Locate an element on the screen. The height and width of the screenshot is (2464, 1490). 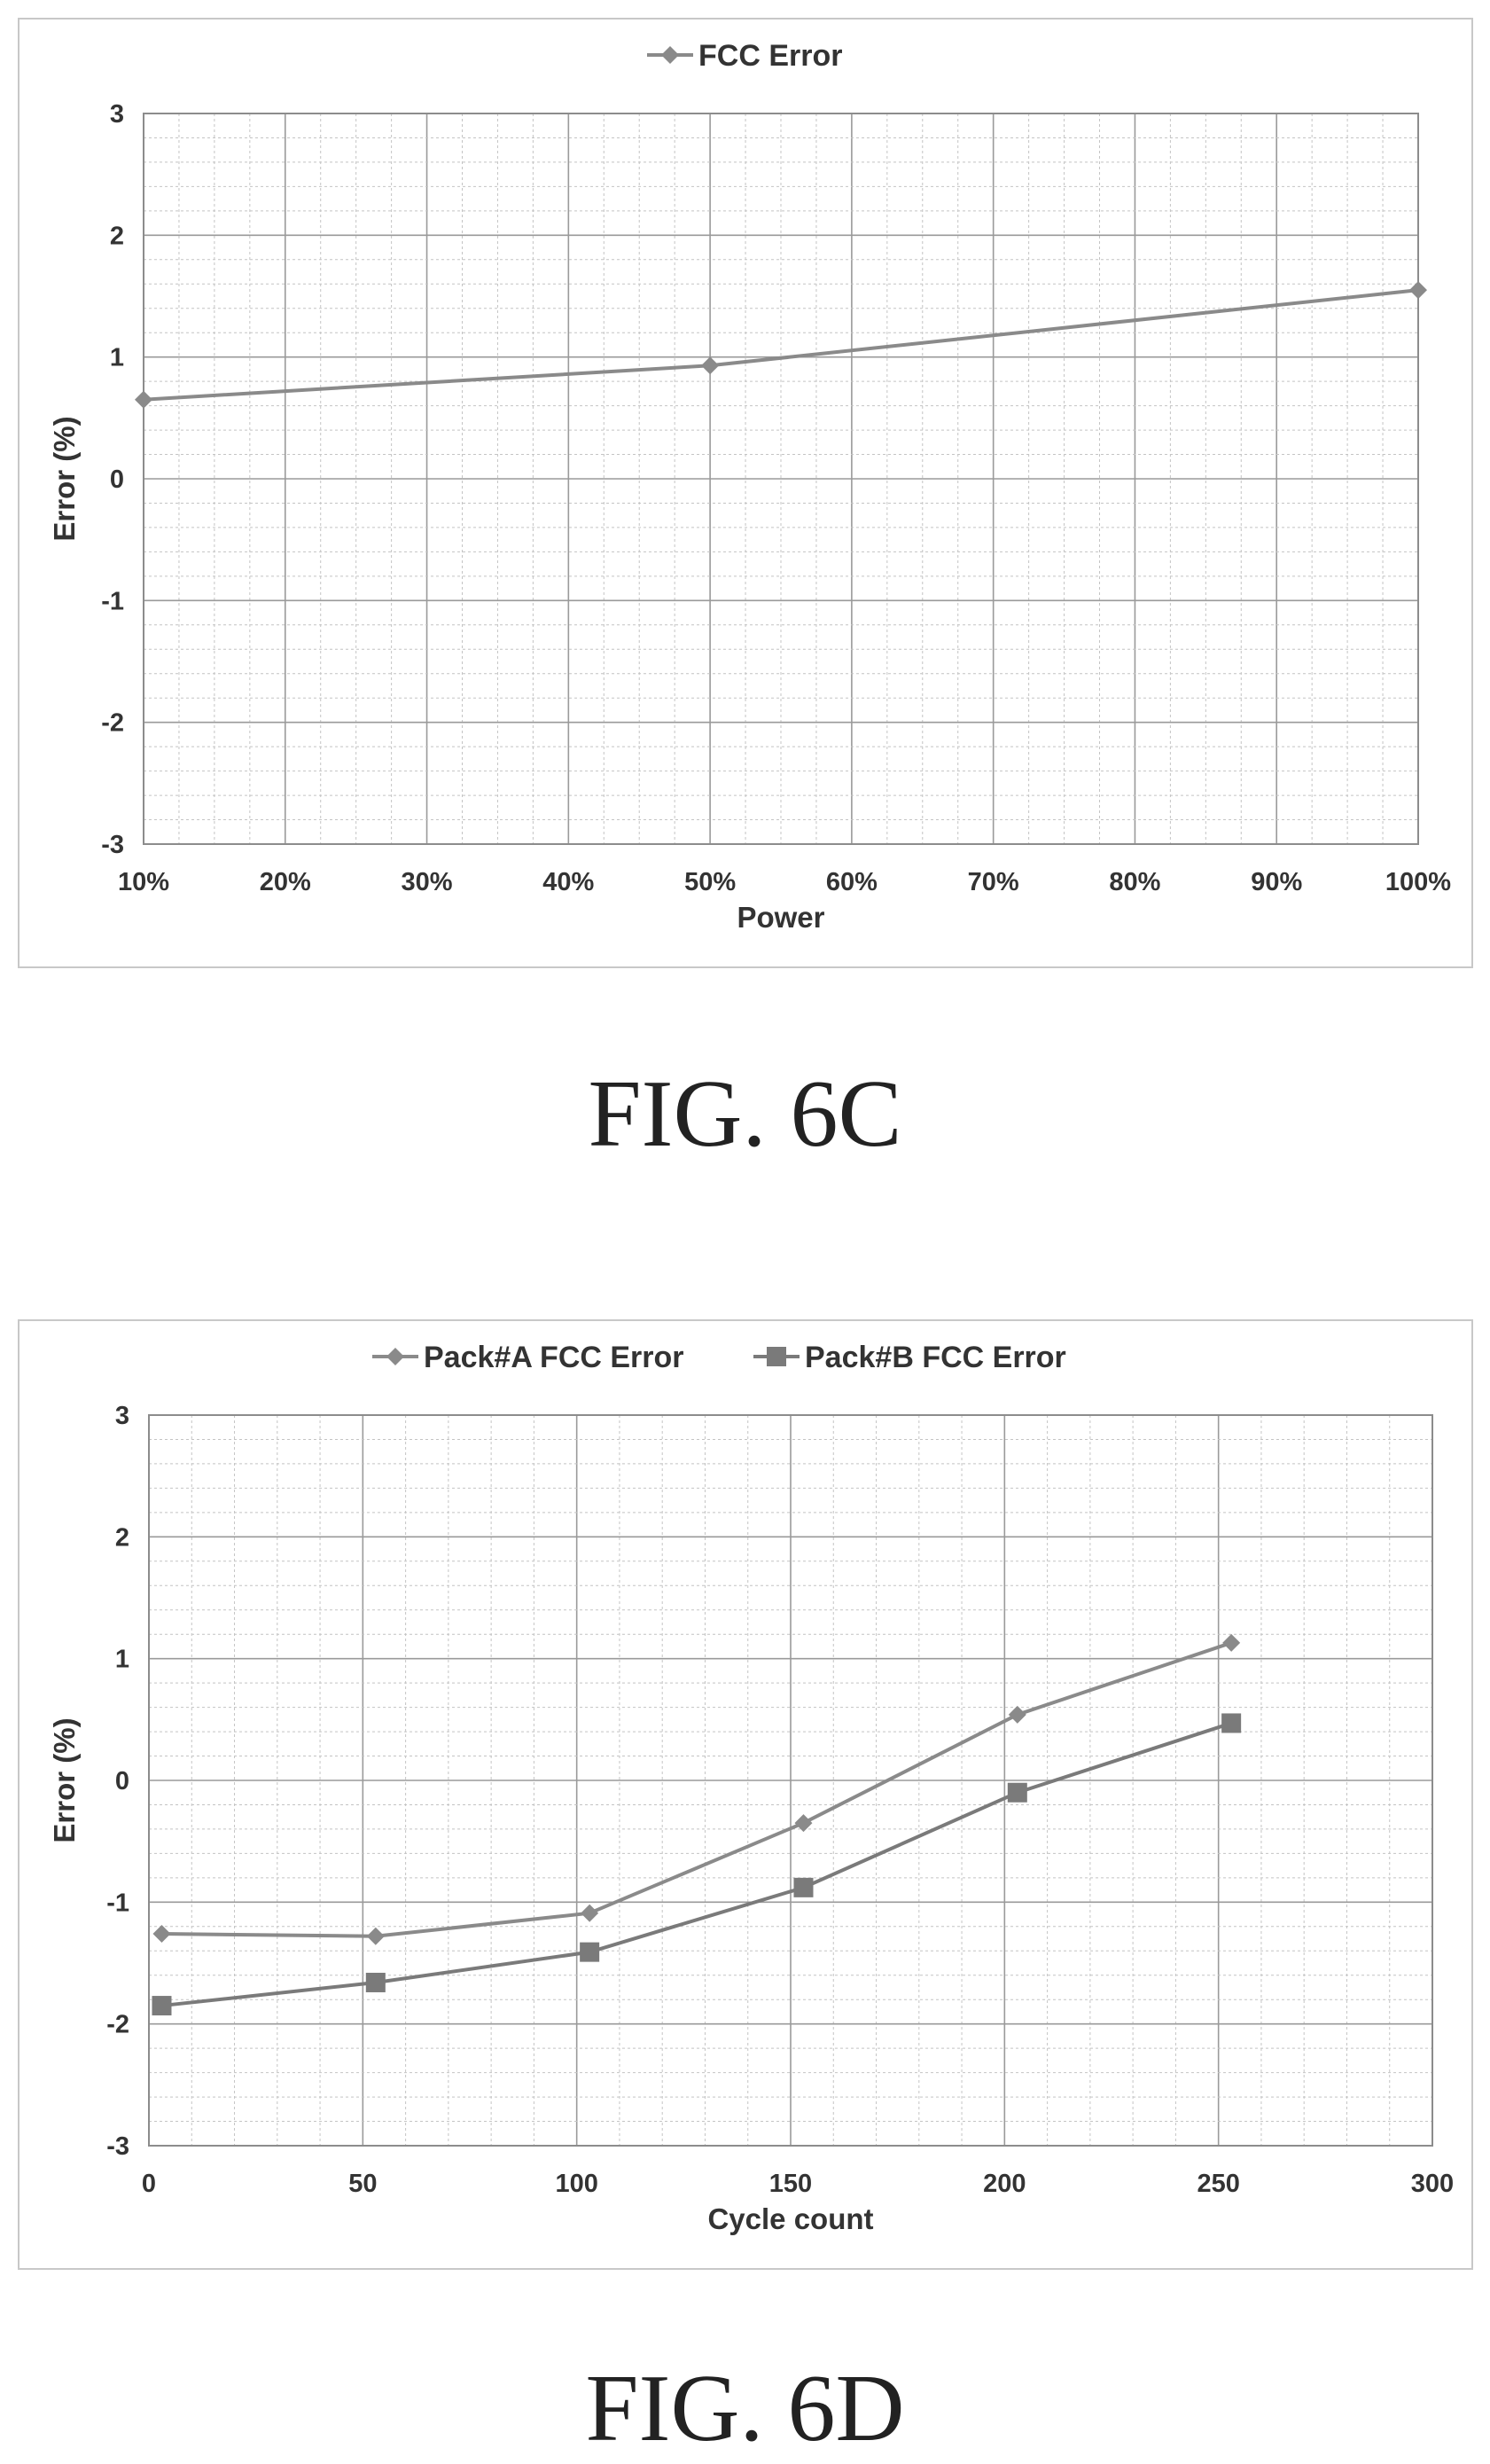
x-tick-label: 30% is located at coordinates (427, 882).